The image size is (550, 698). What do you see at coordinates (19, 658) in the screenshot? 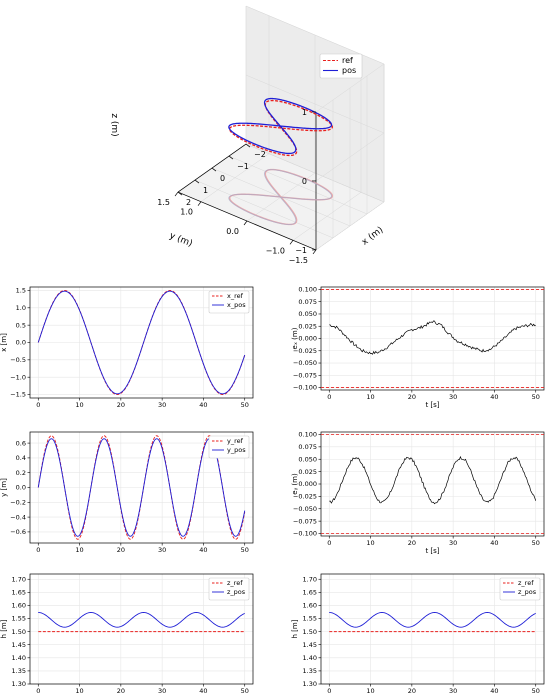
I see `y-tick-label: 1.40` at bounding box center [19, 658].